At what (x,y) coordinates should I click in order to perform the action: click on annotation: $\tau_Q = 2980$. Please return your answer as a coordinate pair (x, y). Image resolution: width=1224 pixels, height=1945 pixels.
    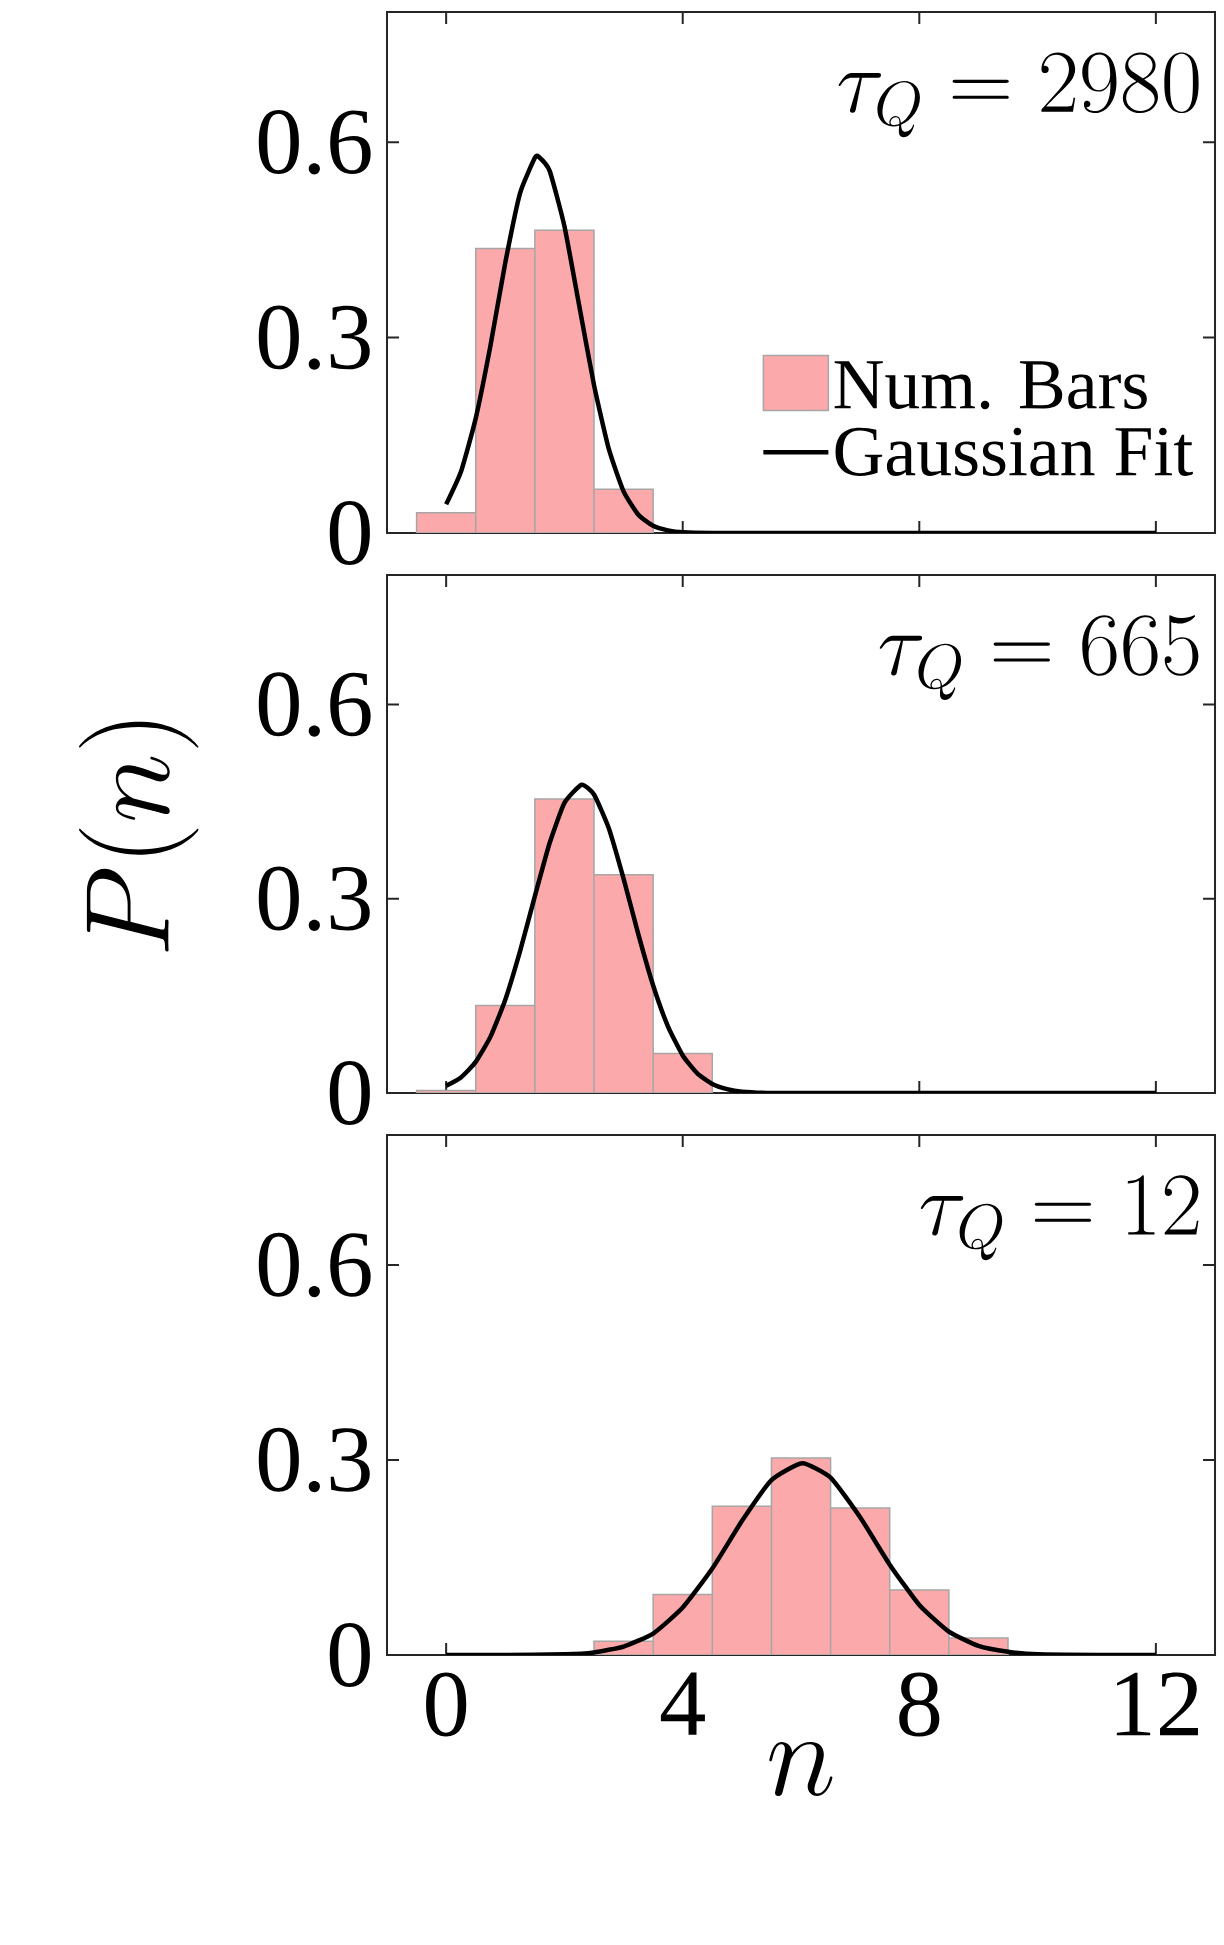
    Looking at the image, I should click on (1018, 95).